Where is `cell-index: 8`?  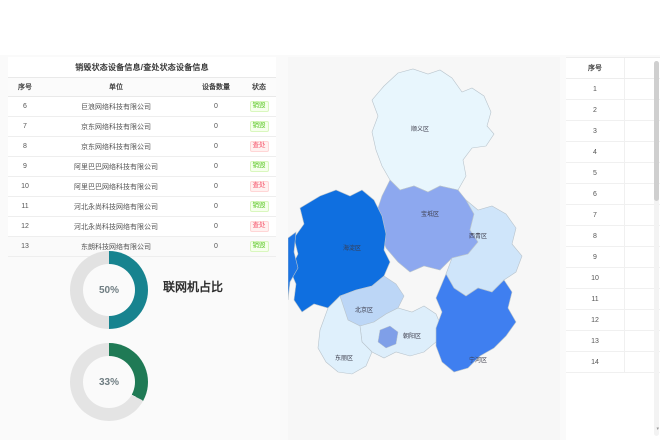 cell-index: 8 is located at coordinates (25, 146).